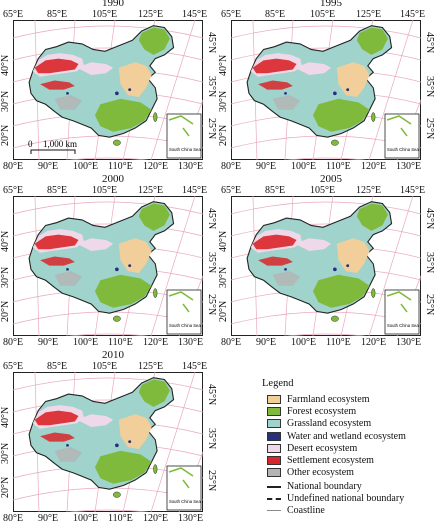 The height and width of the screenshot is (530, 436). Describe the element at coordinates (113, 355) in the screenshot. I see `panel-year-title: 2010` at that location.